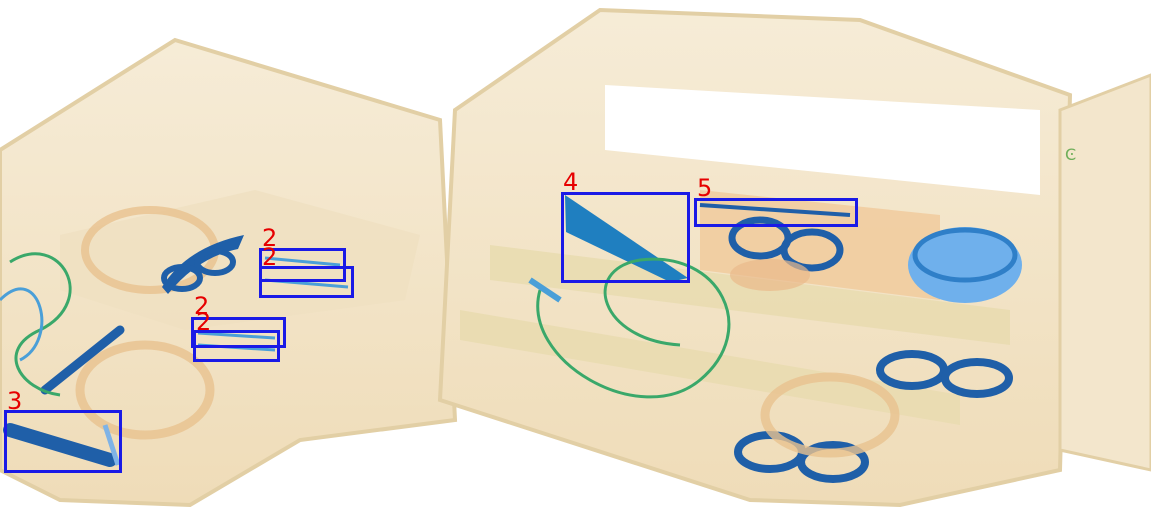 The image size is (1151, 529). I want to click on detection-label-2d: 2, so click(204, 322).